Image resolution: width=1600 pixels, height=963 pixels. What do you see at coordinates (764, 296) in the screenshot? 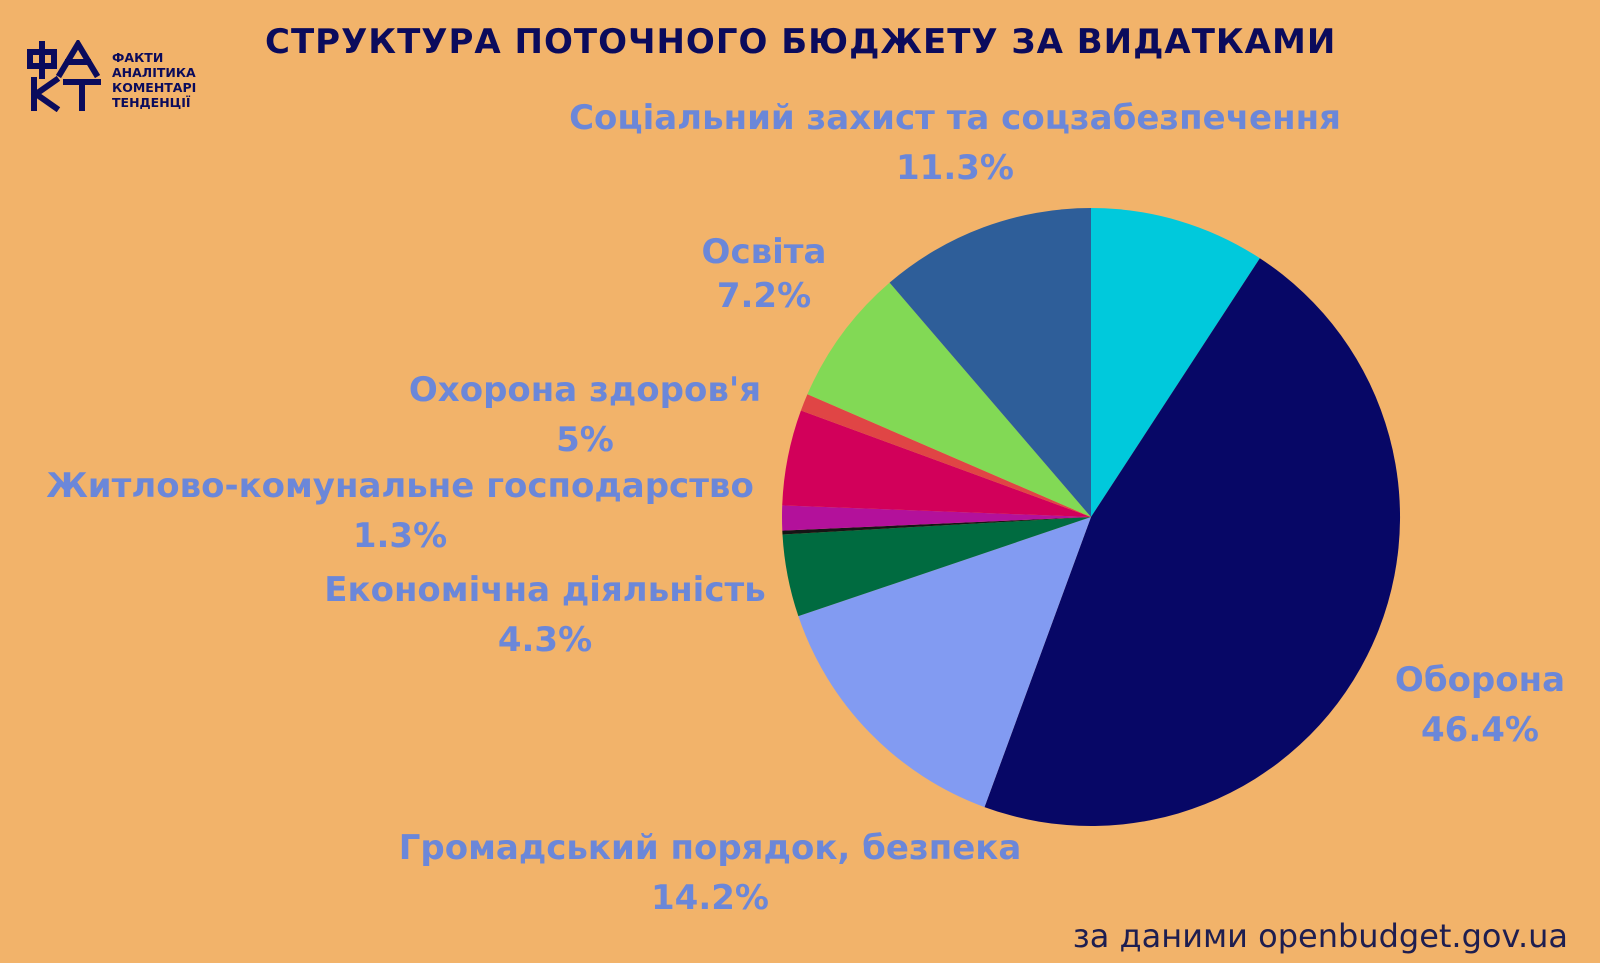
I see `label-education-value: 7.2%` at bounding box center [764, 296].